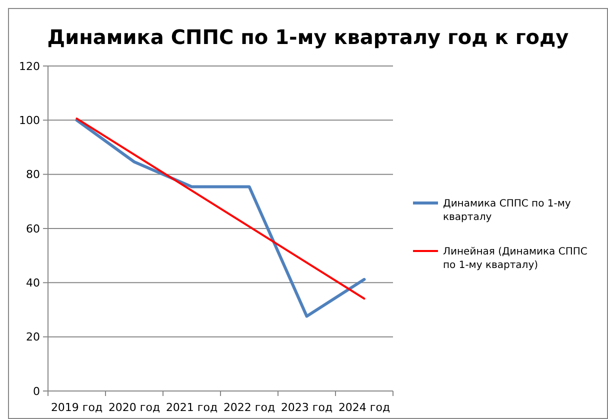 Image resolution: width=608 pixels, height=419 pixels. What do you see at coordinates (76, 407) in the screenshot?
I see `x-tick-label: 2019 год` at bounding box center [76, 407].